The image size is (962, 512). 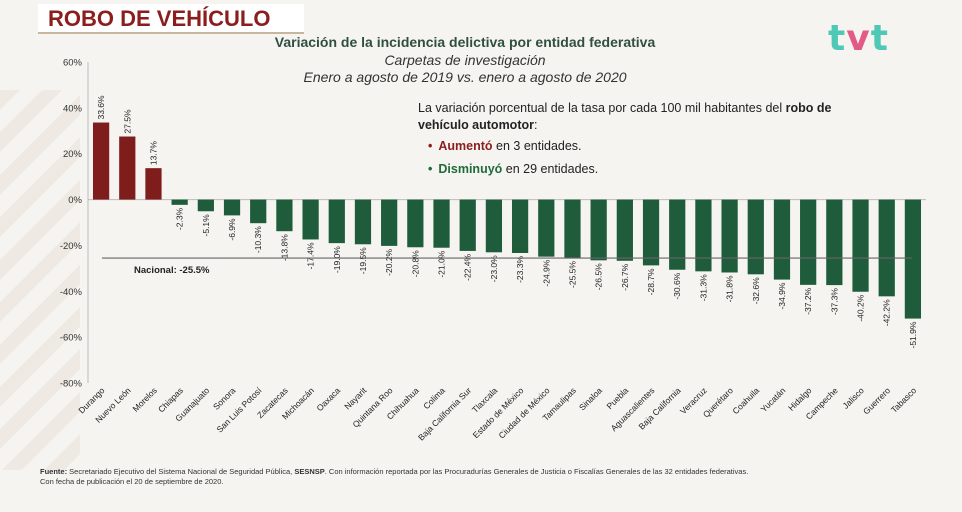 I want to click on y-tick-label: 60%, so click(x=73, y=63).